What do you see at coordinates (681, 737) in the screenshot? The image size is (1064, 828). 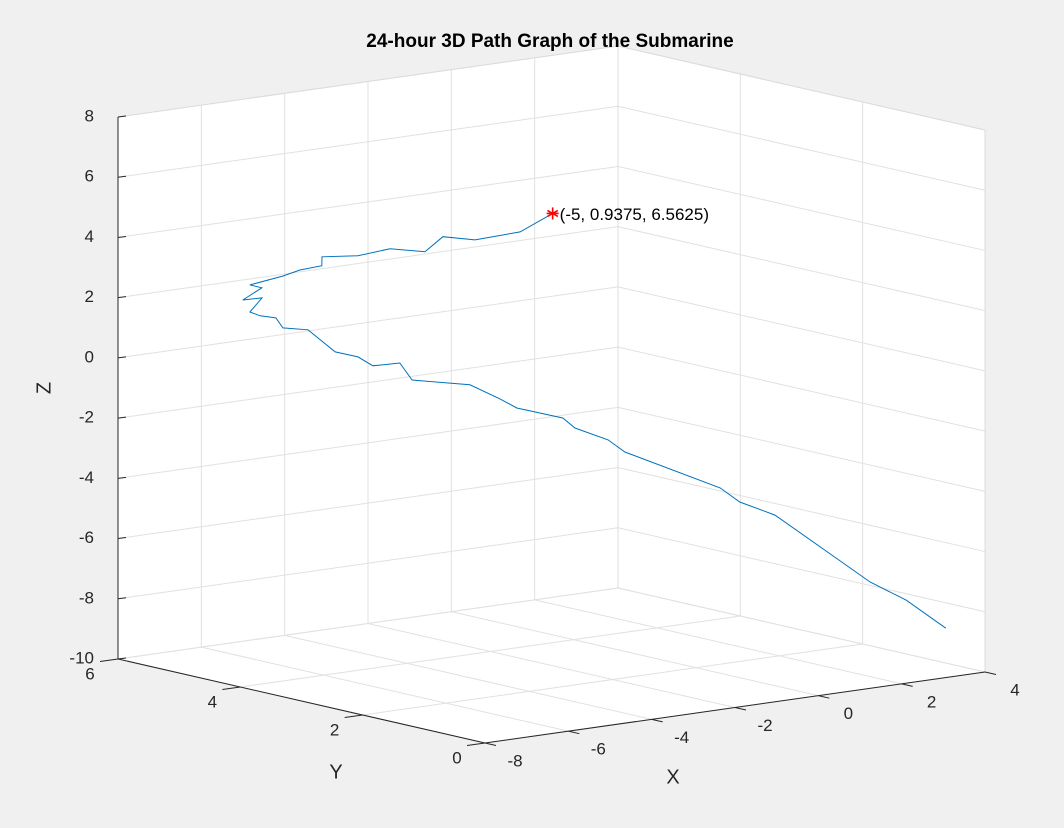 I see `x-tick-label: -4` at bounding box center [681, 737].